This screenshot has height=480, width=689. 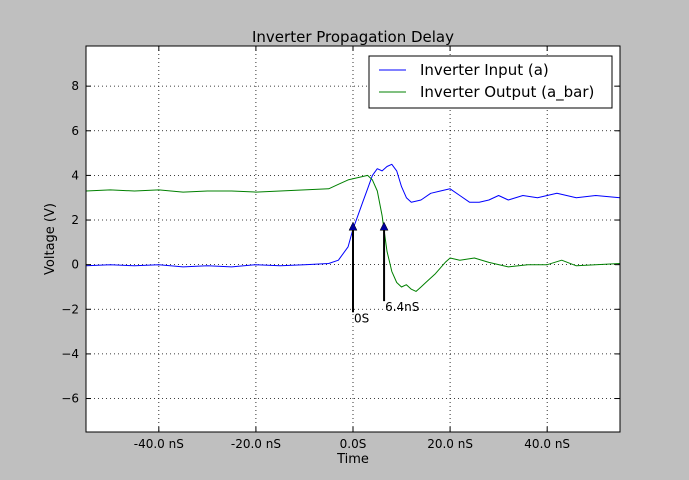 What do you see at coordinates (75, 86) in the screenshot?
I see `y-tick-label: 8` at bounding box center [75, 86].